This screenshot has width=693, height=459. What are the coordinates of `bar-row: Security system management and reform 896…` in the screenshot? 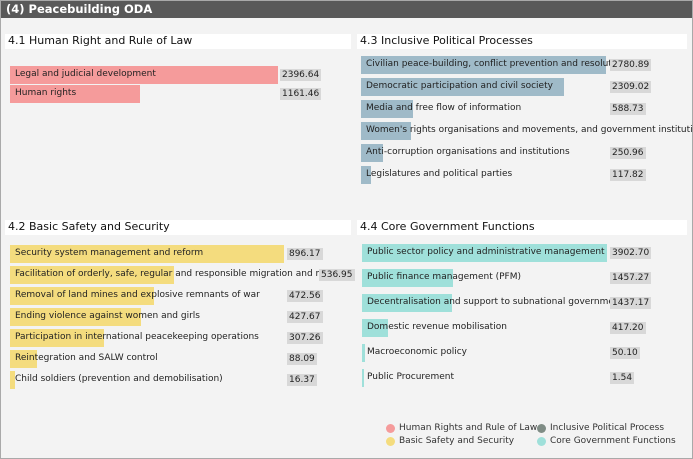 It's located at (180, 254).